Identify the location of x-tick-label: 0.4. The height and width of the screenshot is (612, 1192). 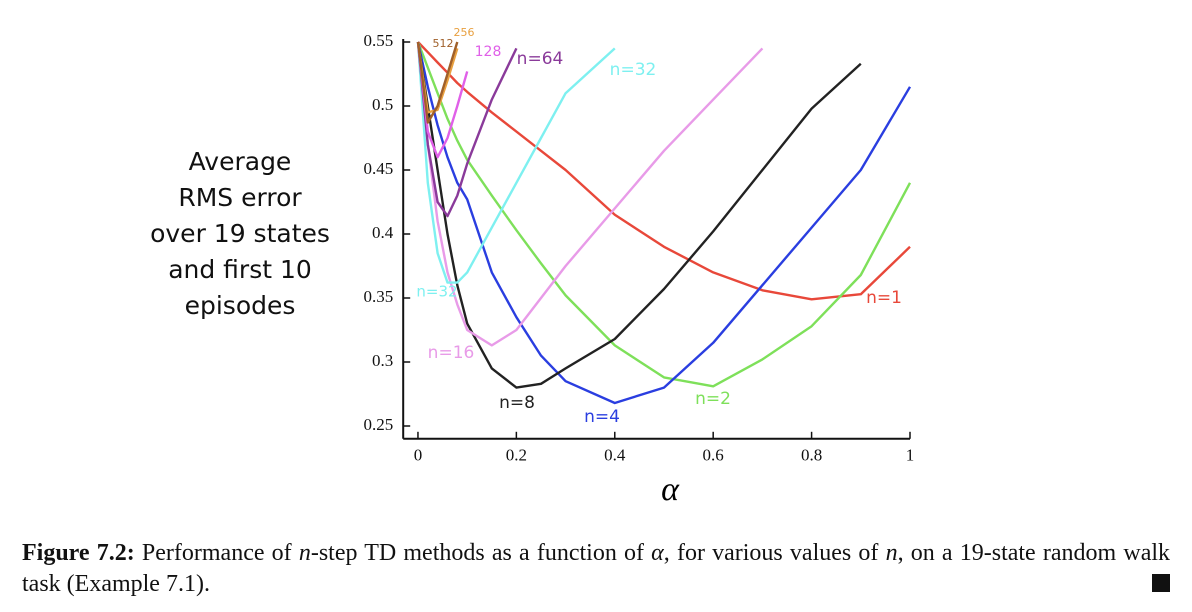
(615, 455).